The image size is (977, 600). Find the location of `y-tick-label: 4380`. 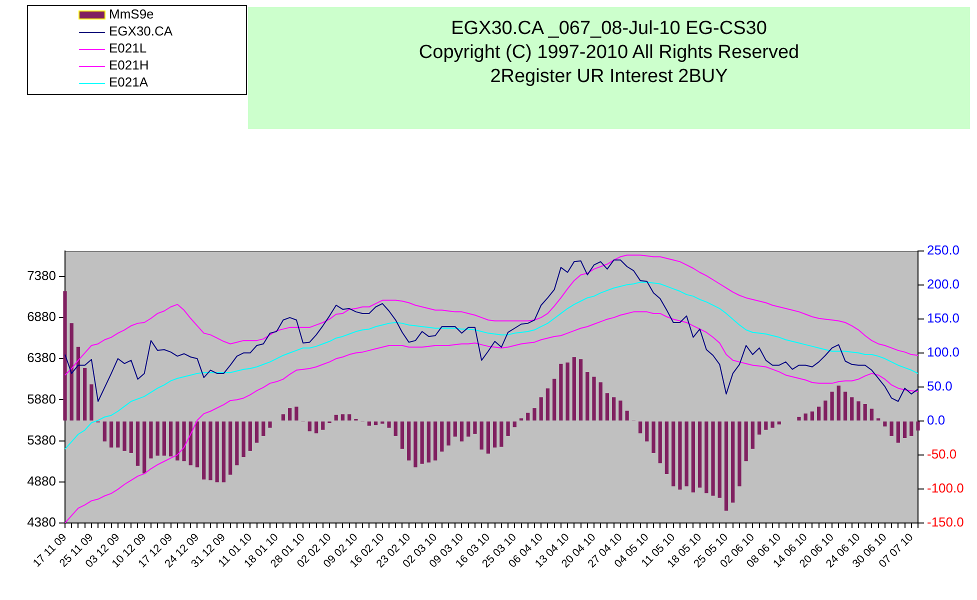

y-tick-label: 4380 is located at coordinates (41, 522).